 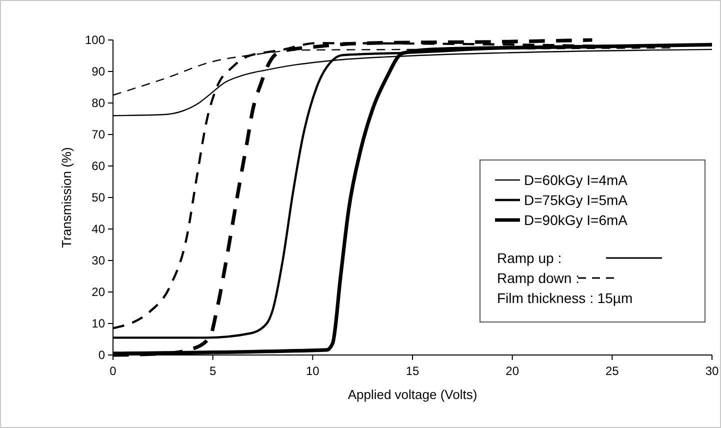 What do you see at coordinates (576, 180) in the screenshot?
I see `legend-label: D=60kGy I=4mA` at bounding box center [576, 180].